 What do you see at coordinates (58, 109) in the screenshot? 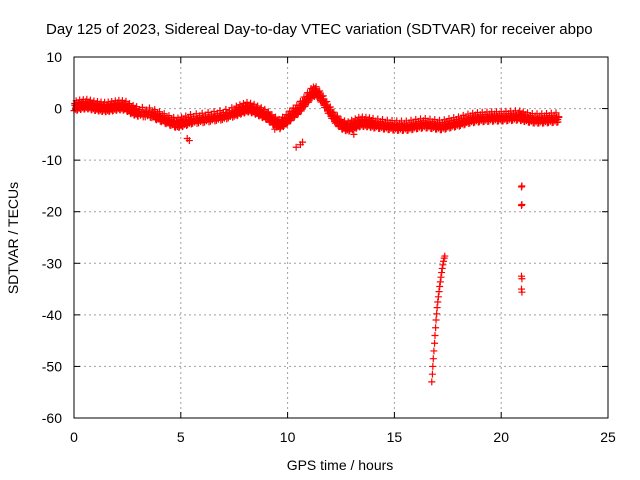
I see `y-tick-label: 0` at bounding box center [58, 109].